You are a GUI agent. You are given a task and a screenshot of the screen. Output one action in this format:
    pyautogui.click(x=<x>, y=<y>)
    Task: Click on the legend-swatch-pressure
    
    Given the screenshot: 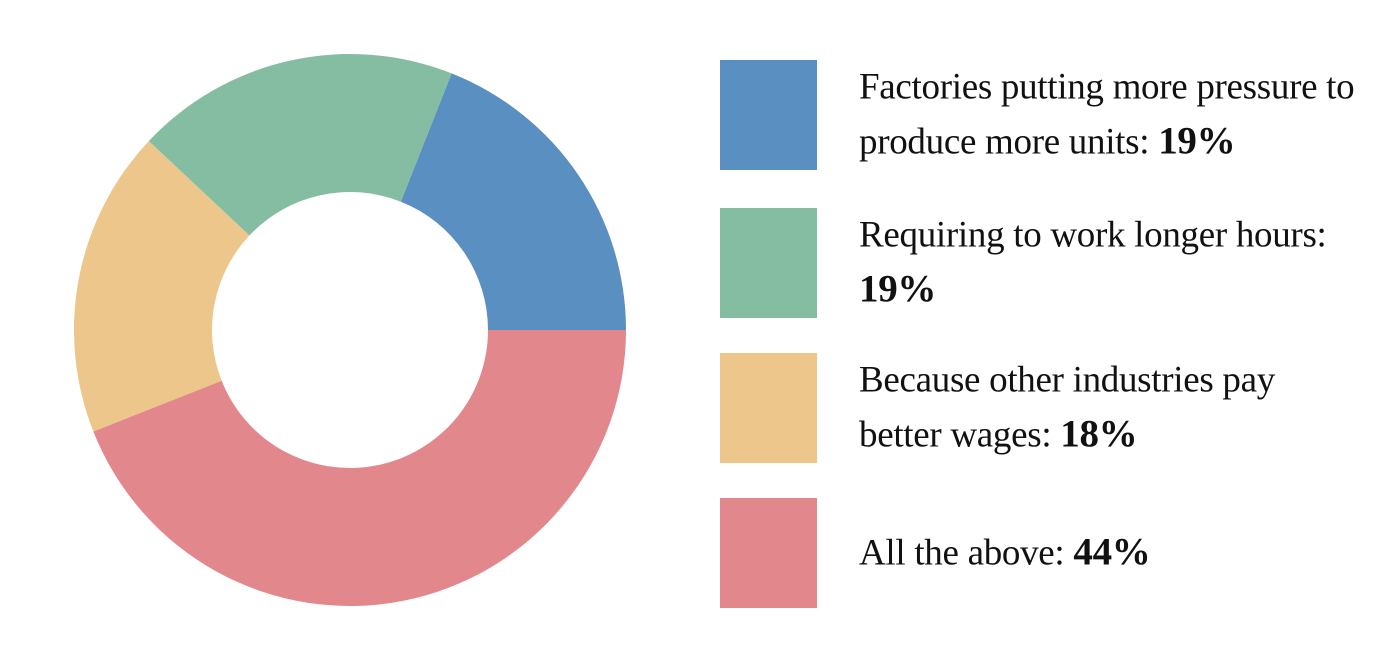 What is the action you would take?
    pyautogui.click(x=768, y=115)
    